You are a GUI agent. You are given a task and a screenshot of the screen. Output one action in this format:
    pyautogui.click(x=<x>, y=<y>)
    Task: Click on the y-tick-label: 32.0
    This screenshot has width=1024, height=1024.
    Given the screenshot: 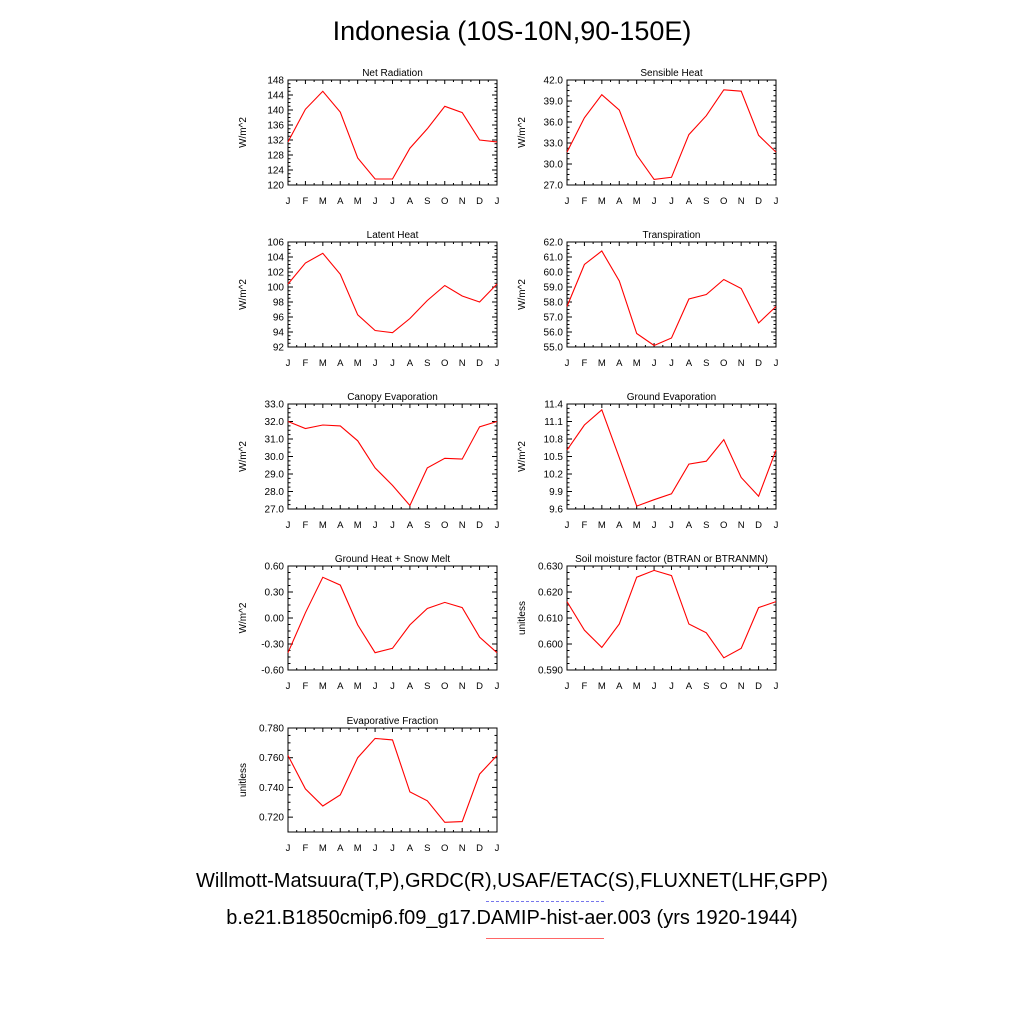 What is the action you would take?
    pyautogui.click(x=275, y=422)
    